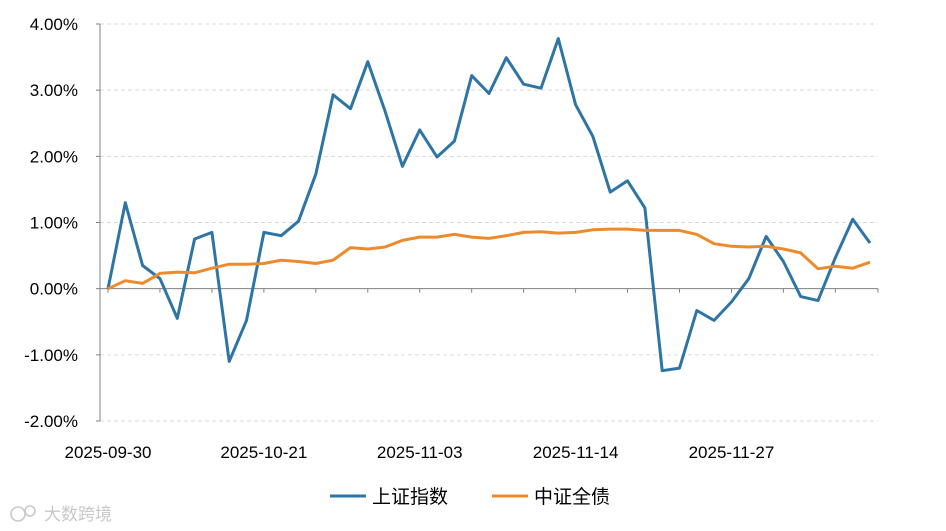 Image resolution: width=946 pixels, height=531 pixels. What do you see at coordinates (54, 223) in the screenshot?
I see `y-tick-label: 1.00%` at bounding box center [54, 223].